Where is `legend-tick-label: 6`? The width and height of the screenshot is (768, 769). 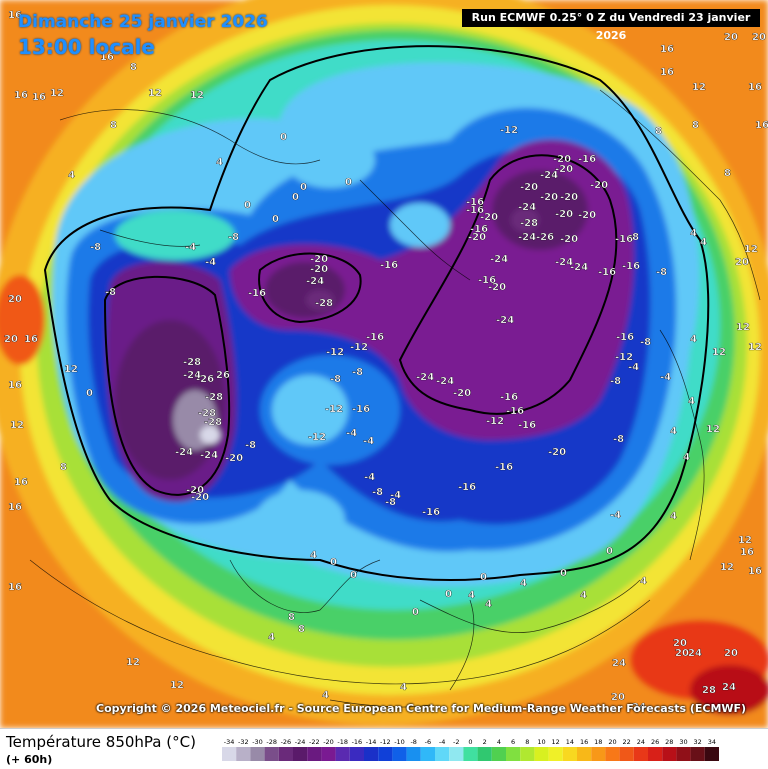
legend-tick-label: 6 is located at coordinates (513, 742).